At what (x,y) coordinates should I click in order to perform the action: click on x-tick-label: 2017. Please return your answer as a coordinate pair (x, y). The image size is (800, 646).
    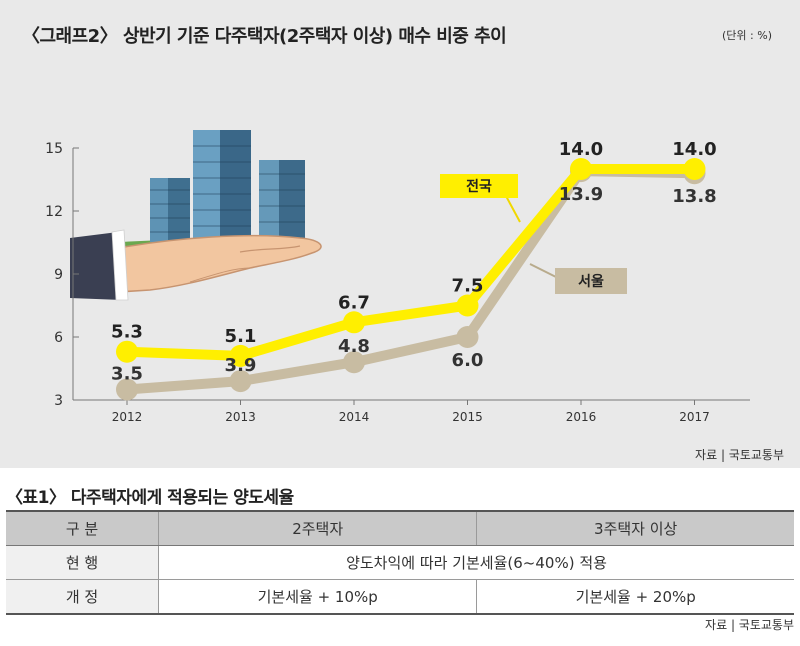
    Looking at the image, I should click on (694, 417).